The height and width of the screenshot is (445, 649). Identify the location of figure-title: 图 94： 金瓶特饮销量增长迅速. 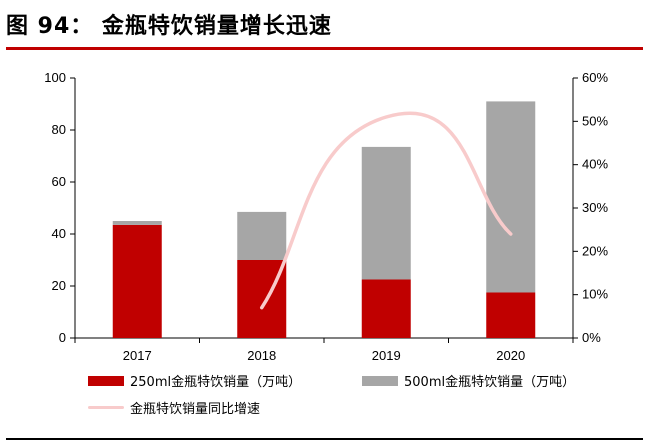
(169, 26).